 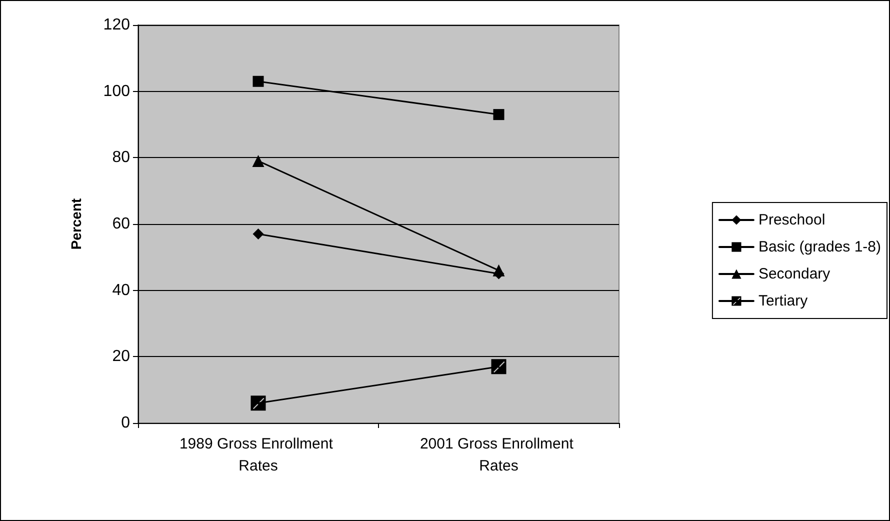 I want to click on legend-label: Secondary, so click(x=794, y=274).